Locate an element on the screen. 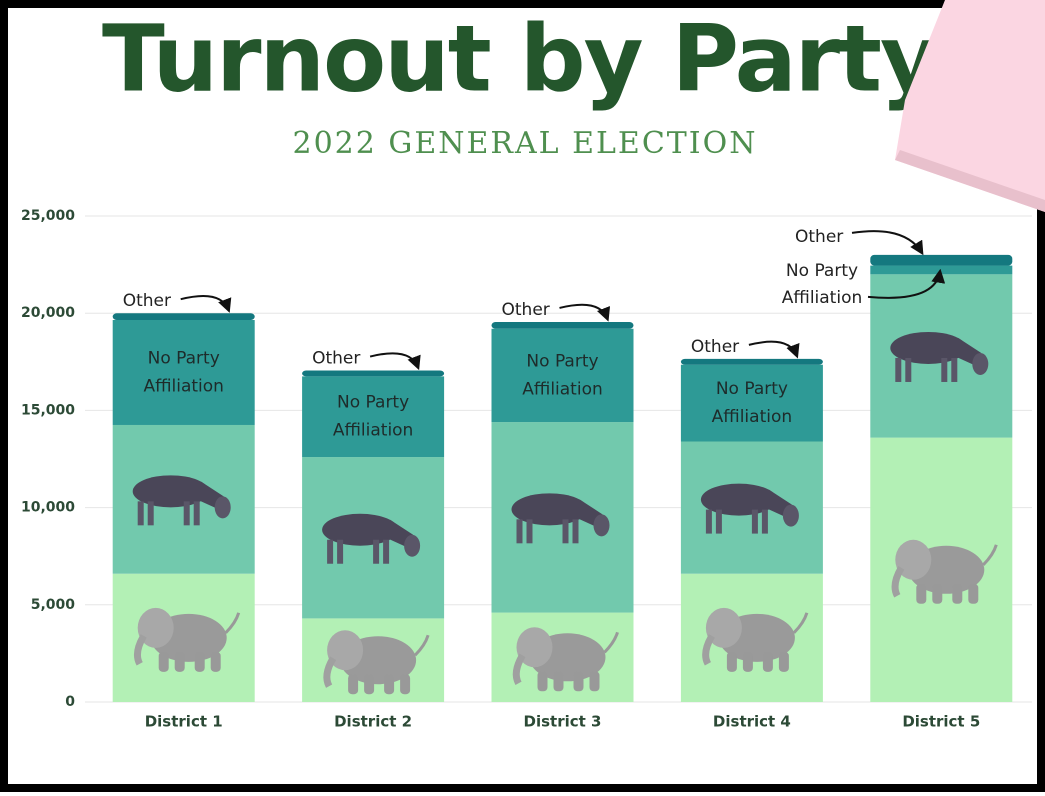 This screenshot has height=796, width=1045. chart-title: Turnout by Party is located at coordinates (520, 58).